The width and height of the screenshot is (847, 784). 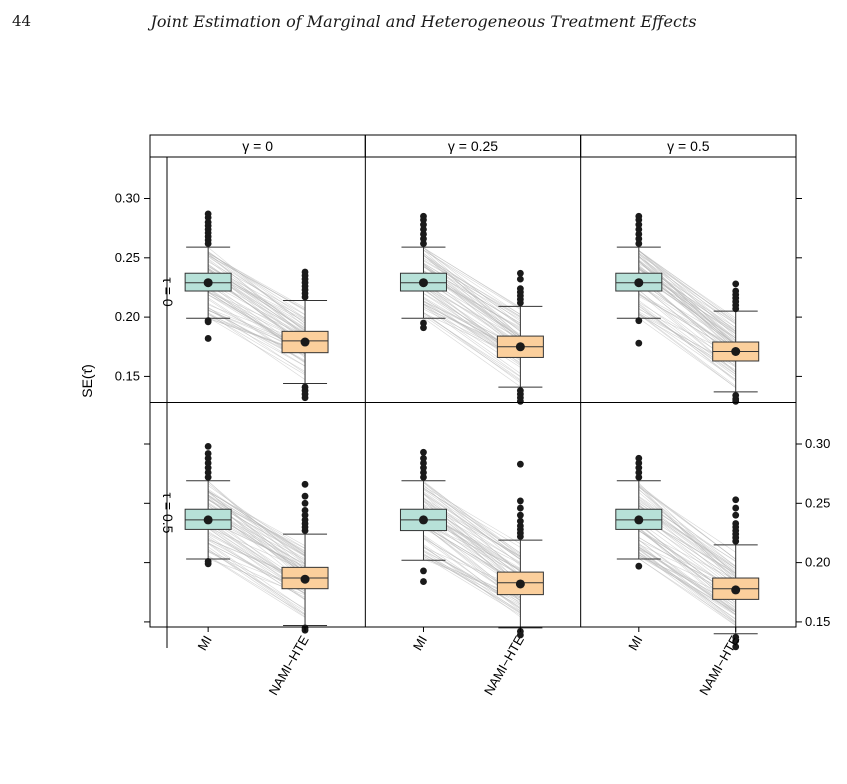 I want to click on ytick-label-right: 0.20, so click(x=817, y=562).